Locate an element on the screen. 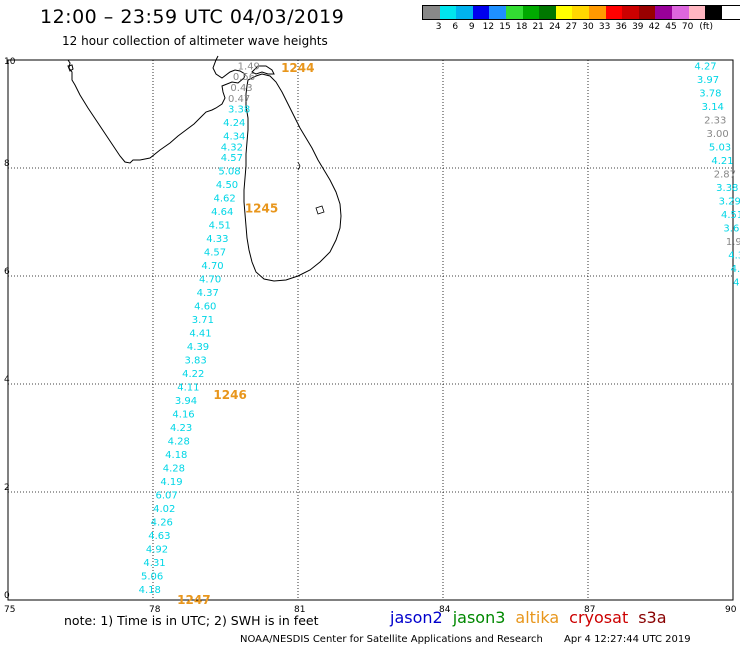 The width and height of the screenshot is (740, 650). wave-height-value: 3.14 is located at coordinates (713, 107).